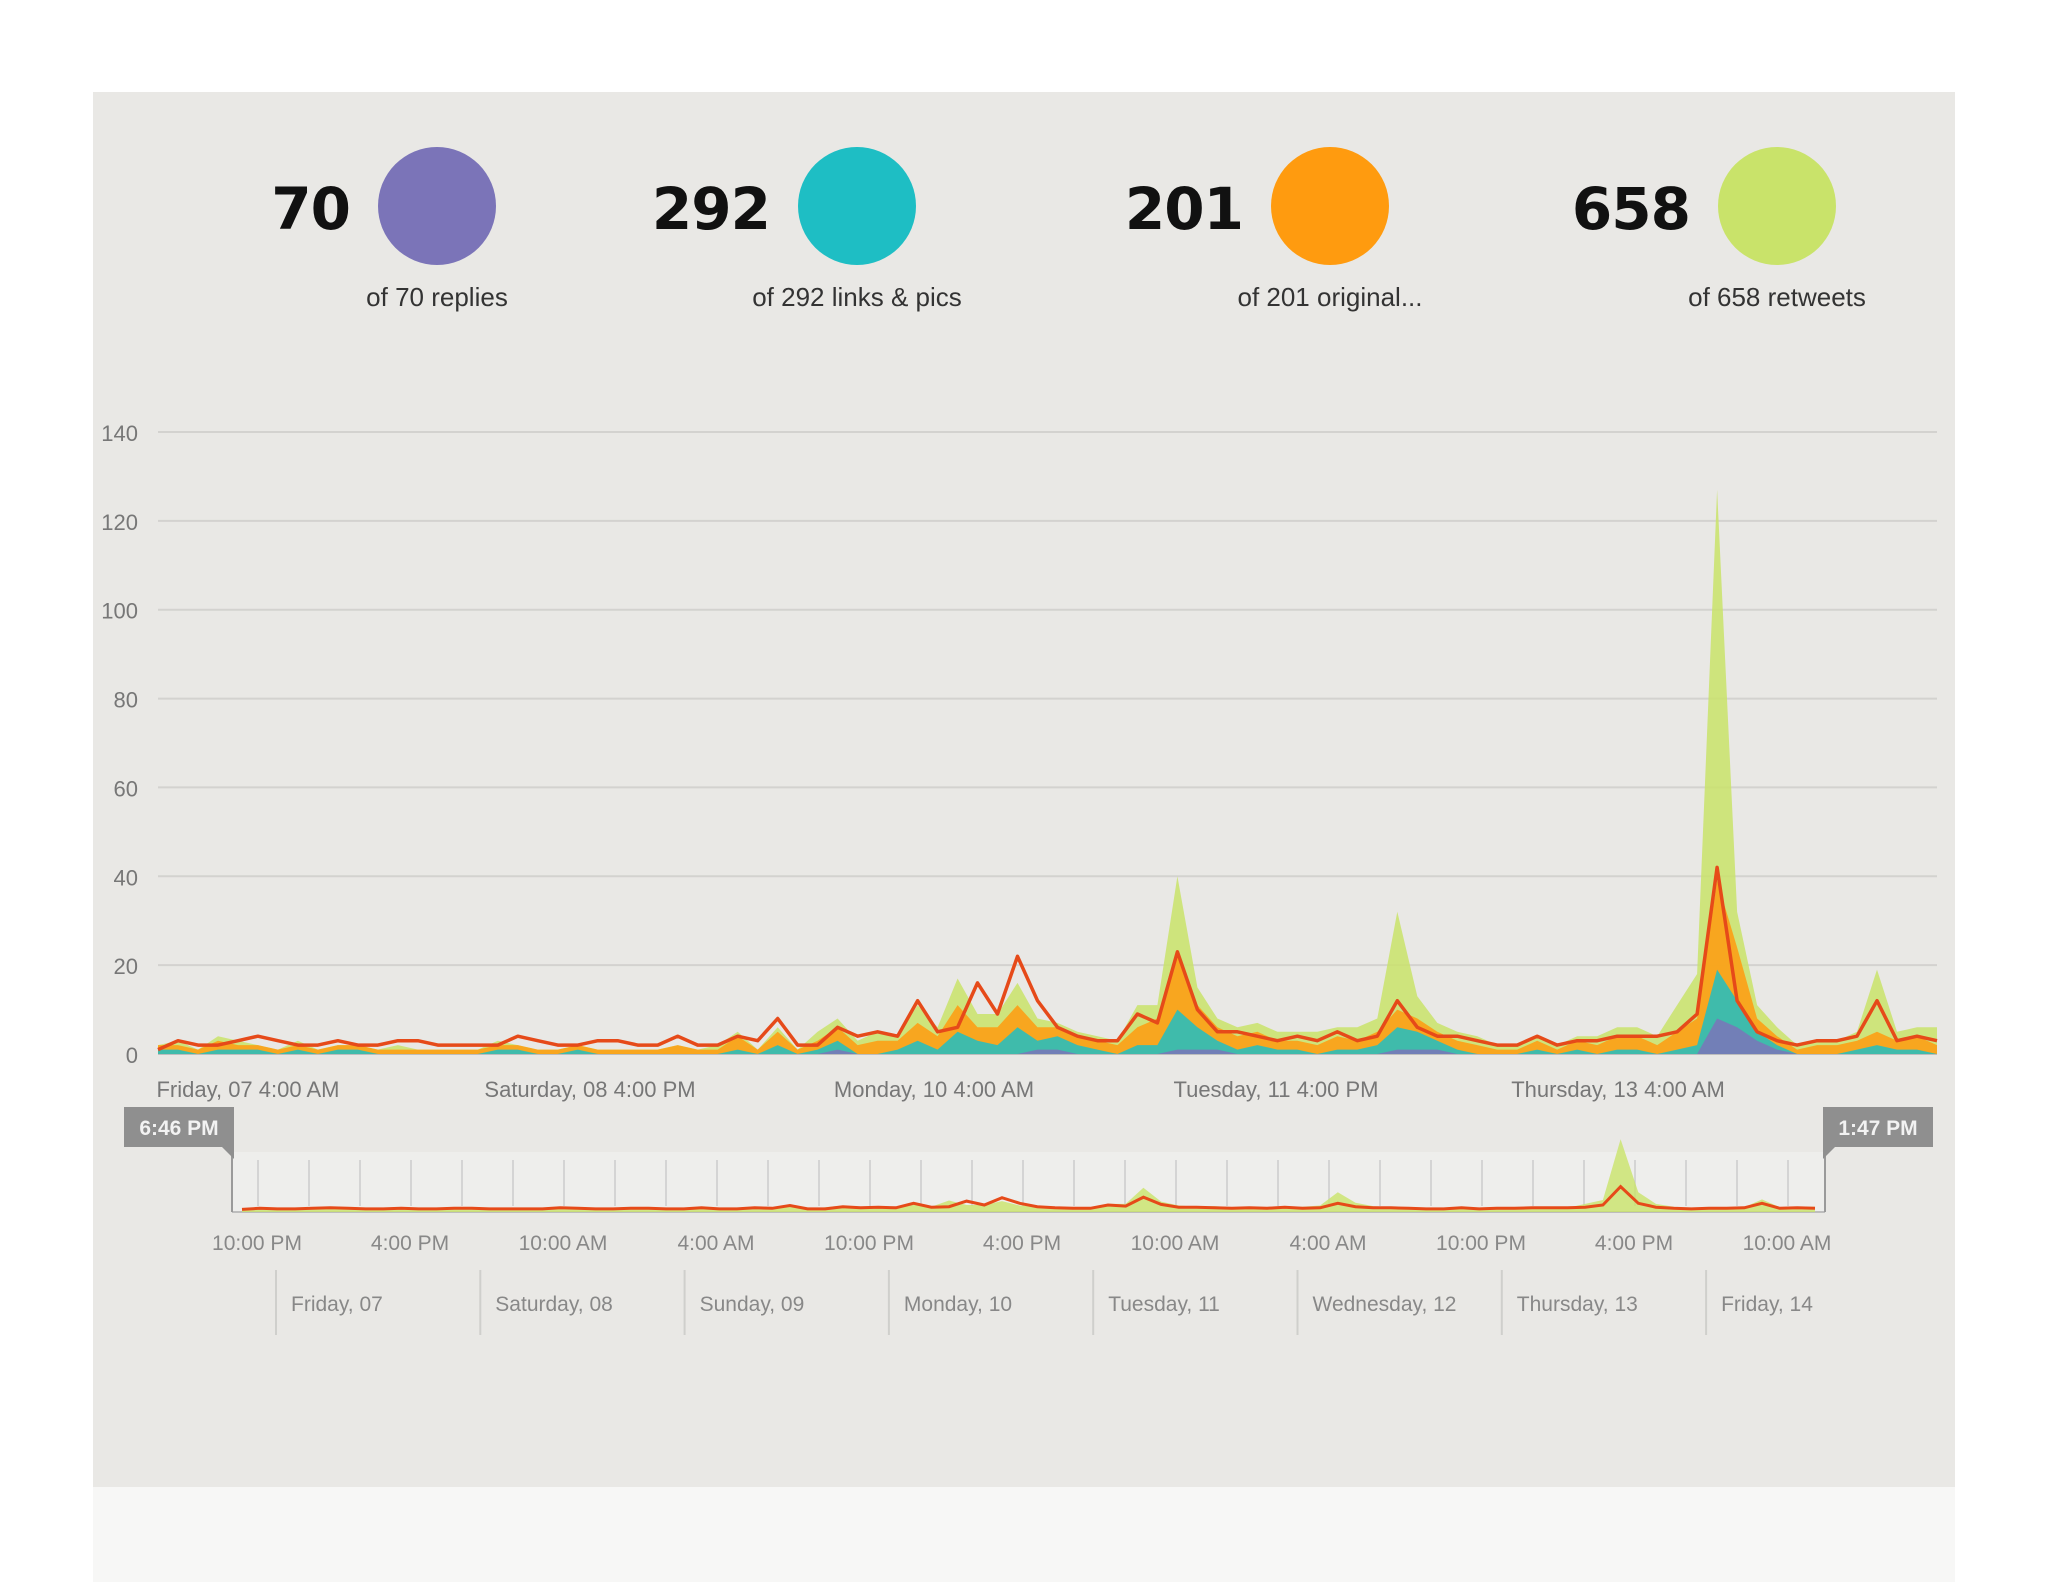 The height and width of the screenshot is (1582, 2048). What do you see at coordinates (337, 1304) in the screenshot?
I see `navigator-day-label: Friday, 07` at bounding box center [337, 1304].